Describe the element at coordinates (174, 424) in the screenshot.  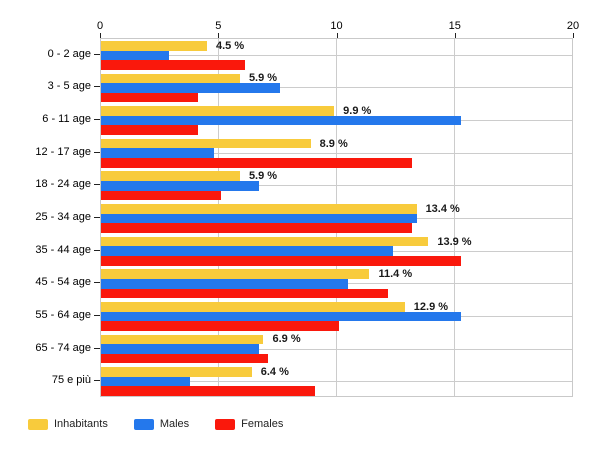
I see `legend-label: Males` at that location.